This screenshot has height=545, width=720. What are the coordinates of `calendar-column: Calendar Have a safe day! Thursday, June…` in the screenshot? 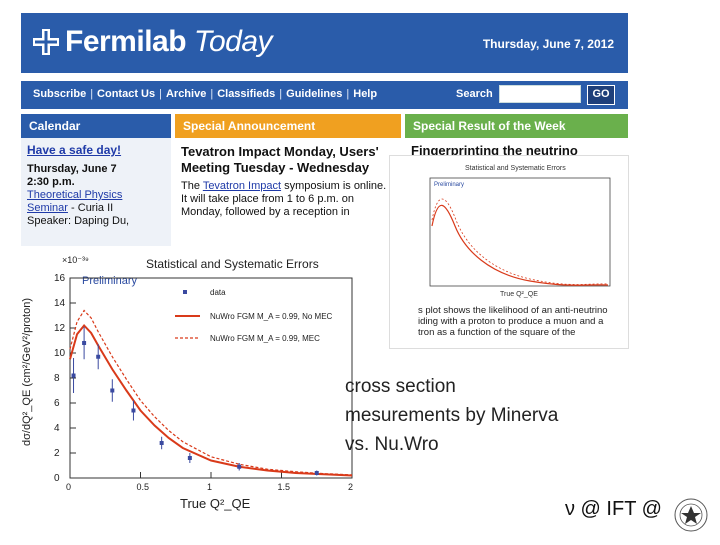 It's located at (96, 180).